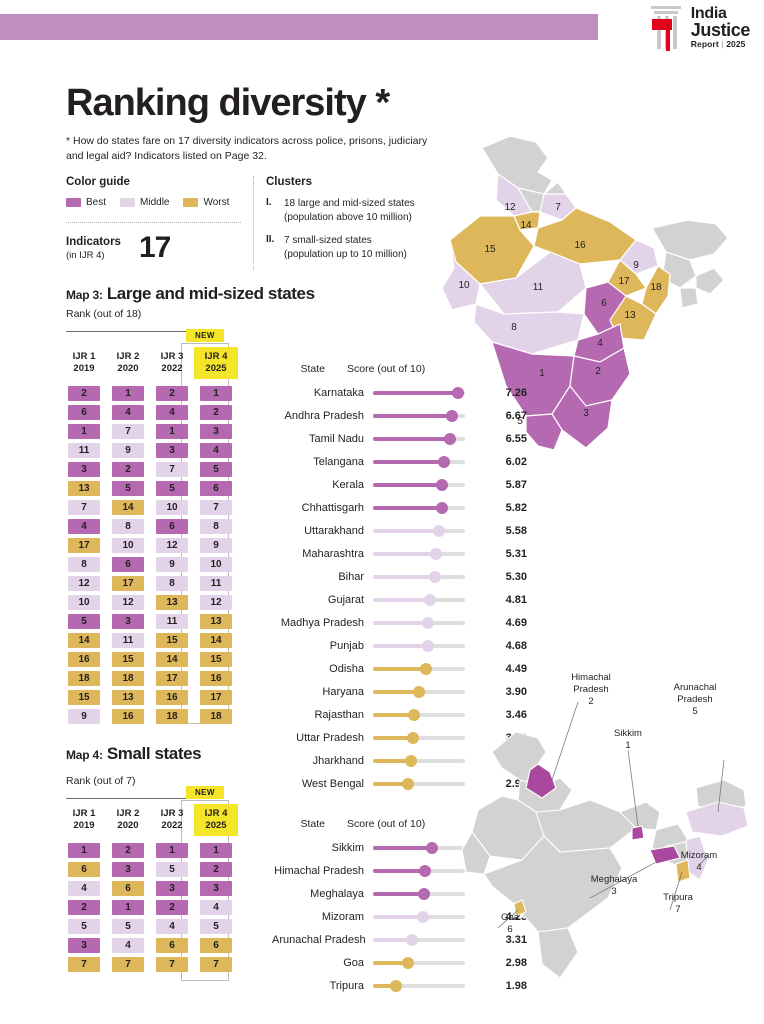 The width and height of the screenshot is (764, 1024). Describe the element at coordinates (516, 576) in the screenshot. I see `score-value: 5.30` at that location.